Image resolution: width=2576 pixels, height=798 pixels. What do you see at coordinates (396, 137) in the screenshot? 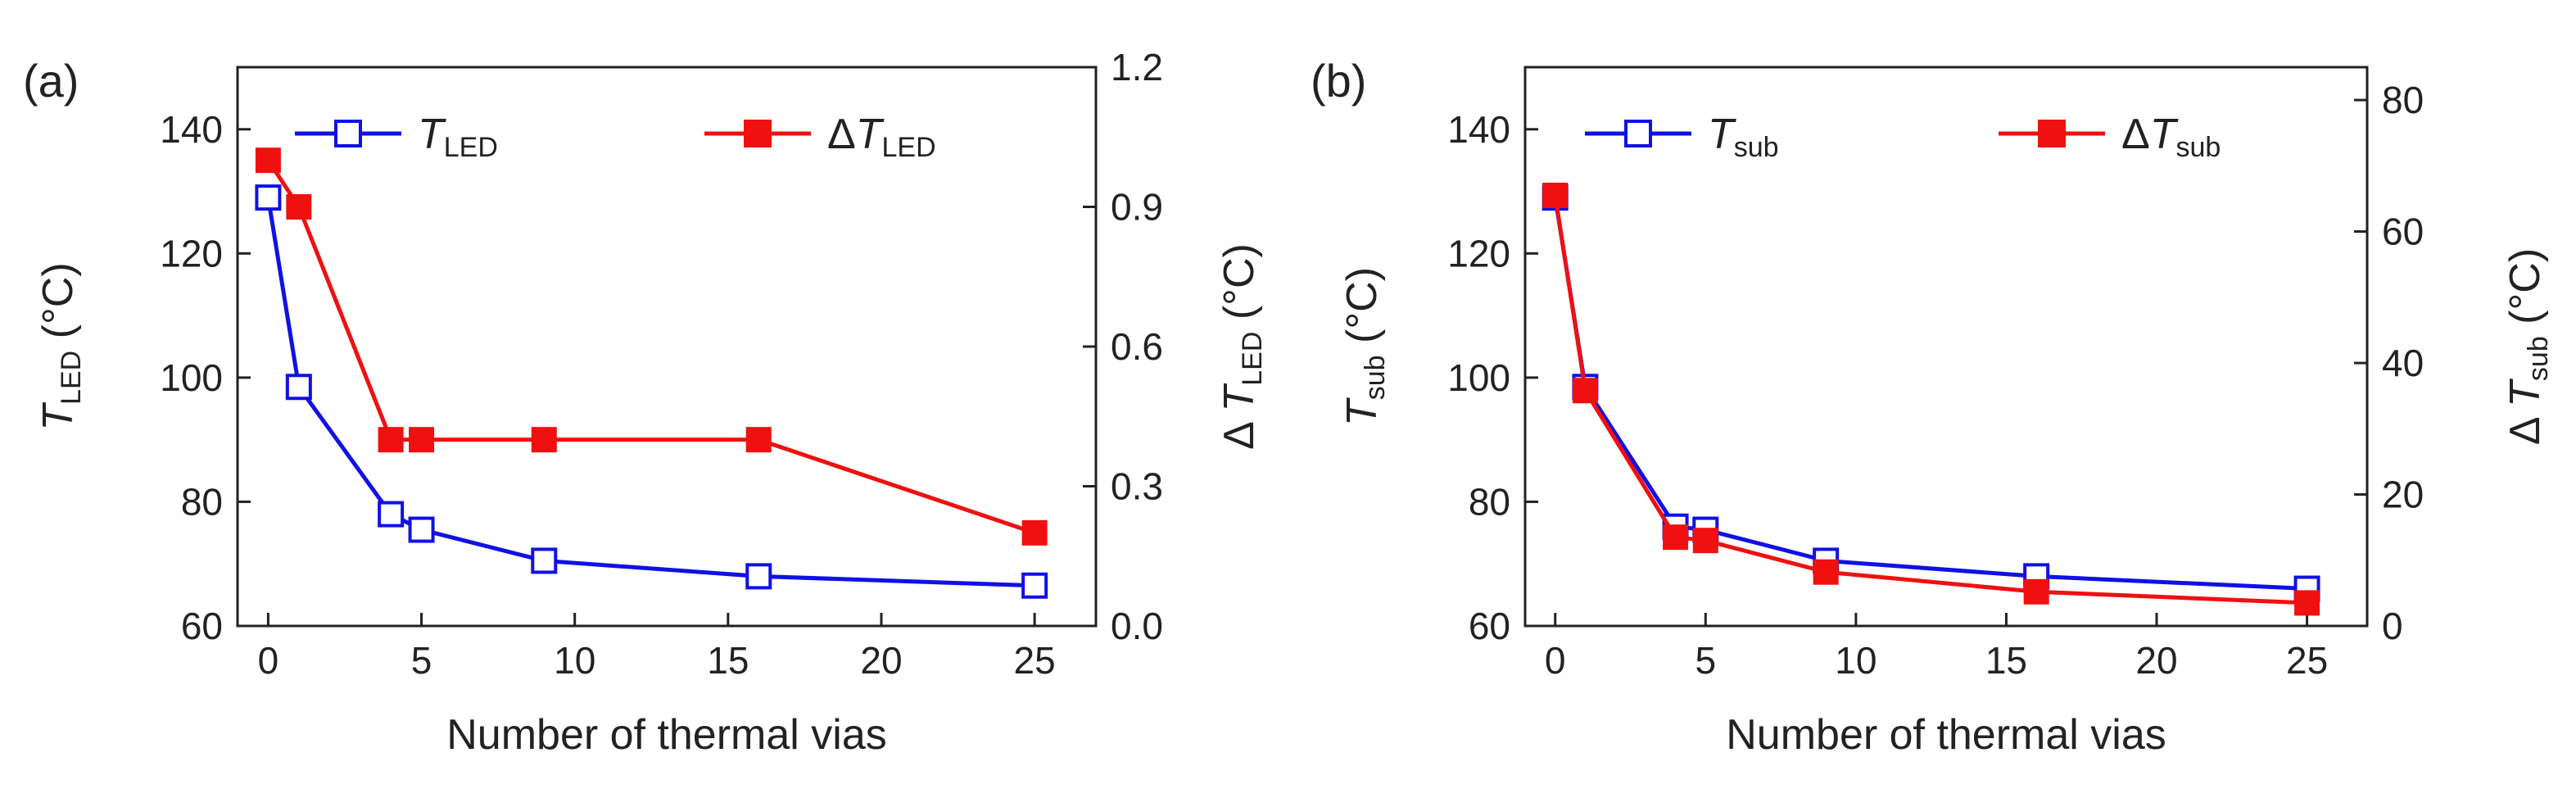
I see `legend-entry-T: TLED` at bounding box center [396, 137].